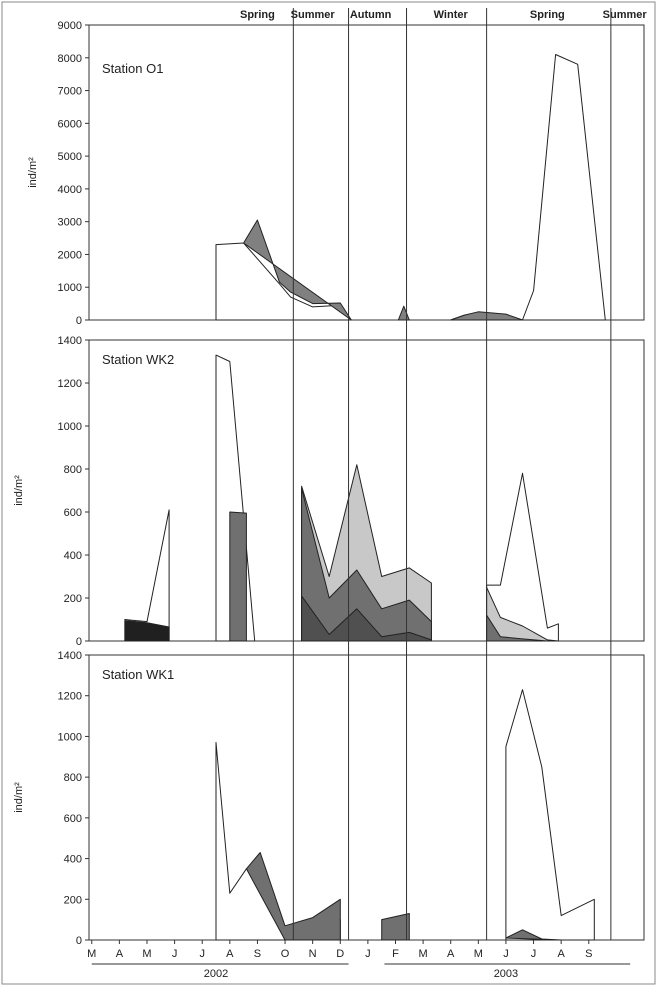 The image size is (657, 991). What do you see at coordinates (70, 190) in the screenshot?
I see `y-tick-label: 4000` at bounding box center [70, 190].